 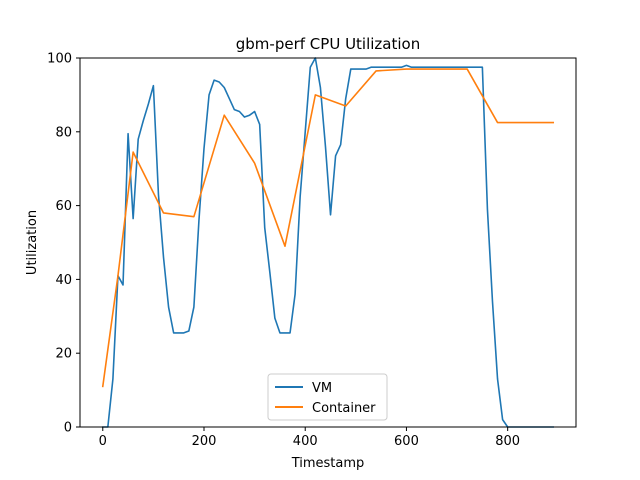 I want to click on x-tick-label: 800, so click(x=507, y=441).